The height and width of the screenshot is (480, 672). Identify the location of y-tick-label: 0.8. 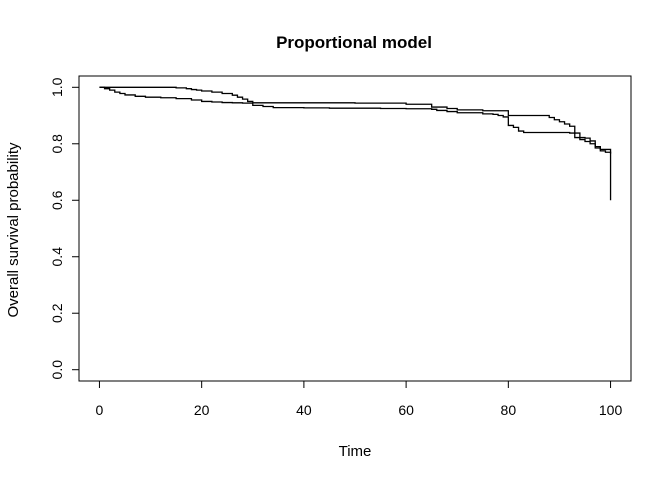
(57, 144).